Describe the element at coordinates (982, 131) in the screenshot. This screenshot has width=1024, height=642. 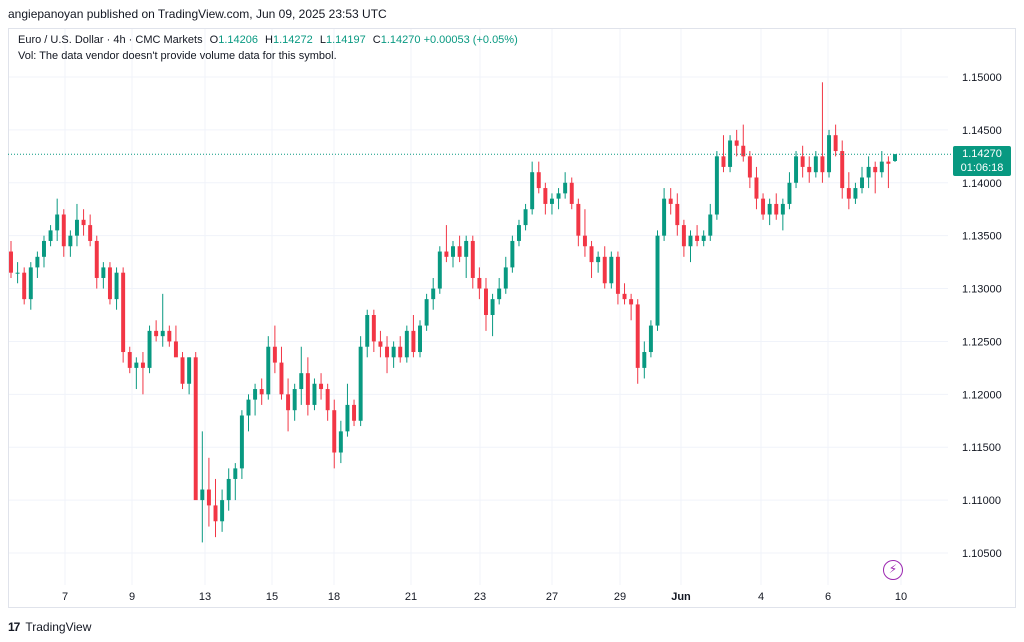
I see `y-tick-label: 1.14500` at that location.